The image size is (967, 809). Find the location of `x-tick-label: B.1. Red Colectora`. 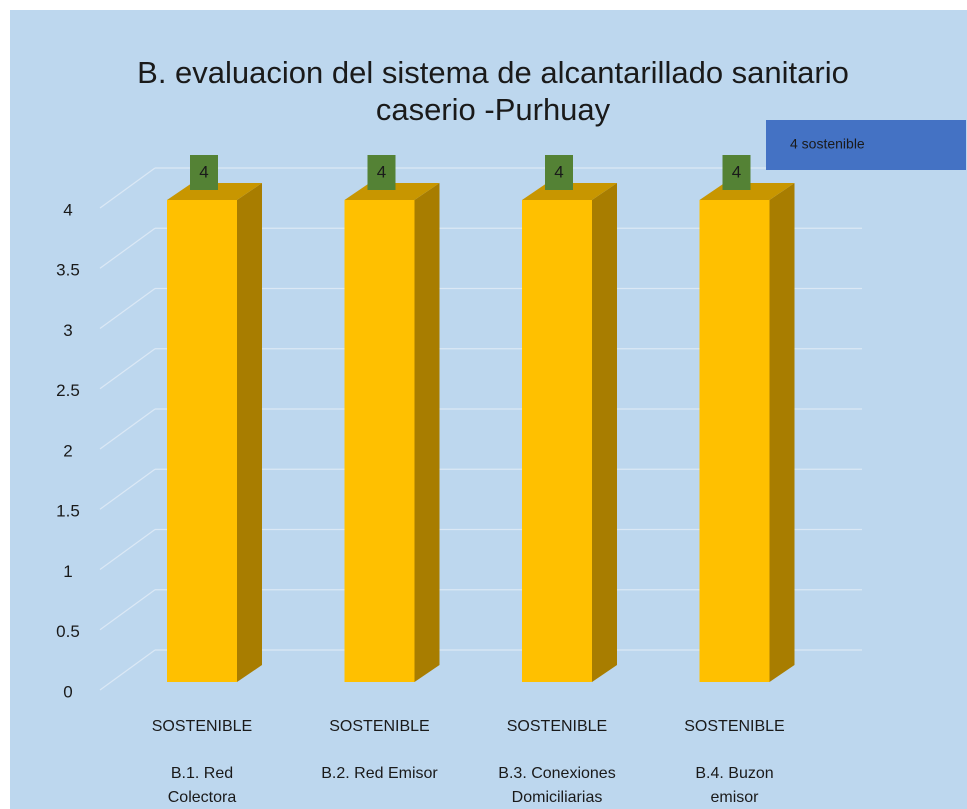

x-tick-label: B.1. Red Colectora is located at coordinates (202, 785).